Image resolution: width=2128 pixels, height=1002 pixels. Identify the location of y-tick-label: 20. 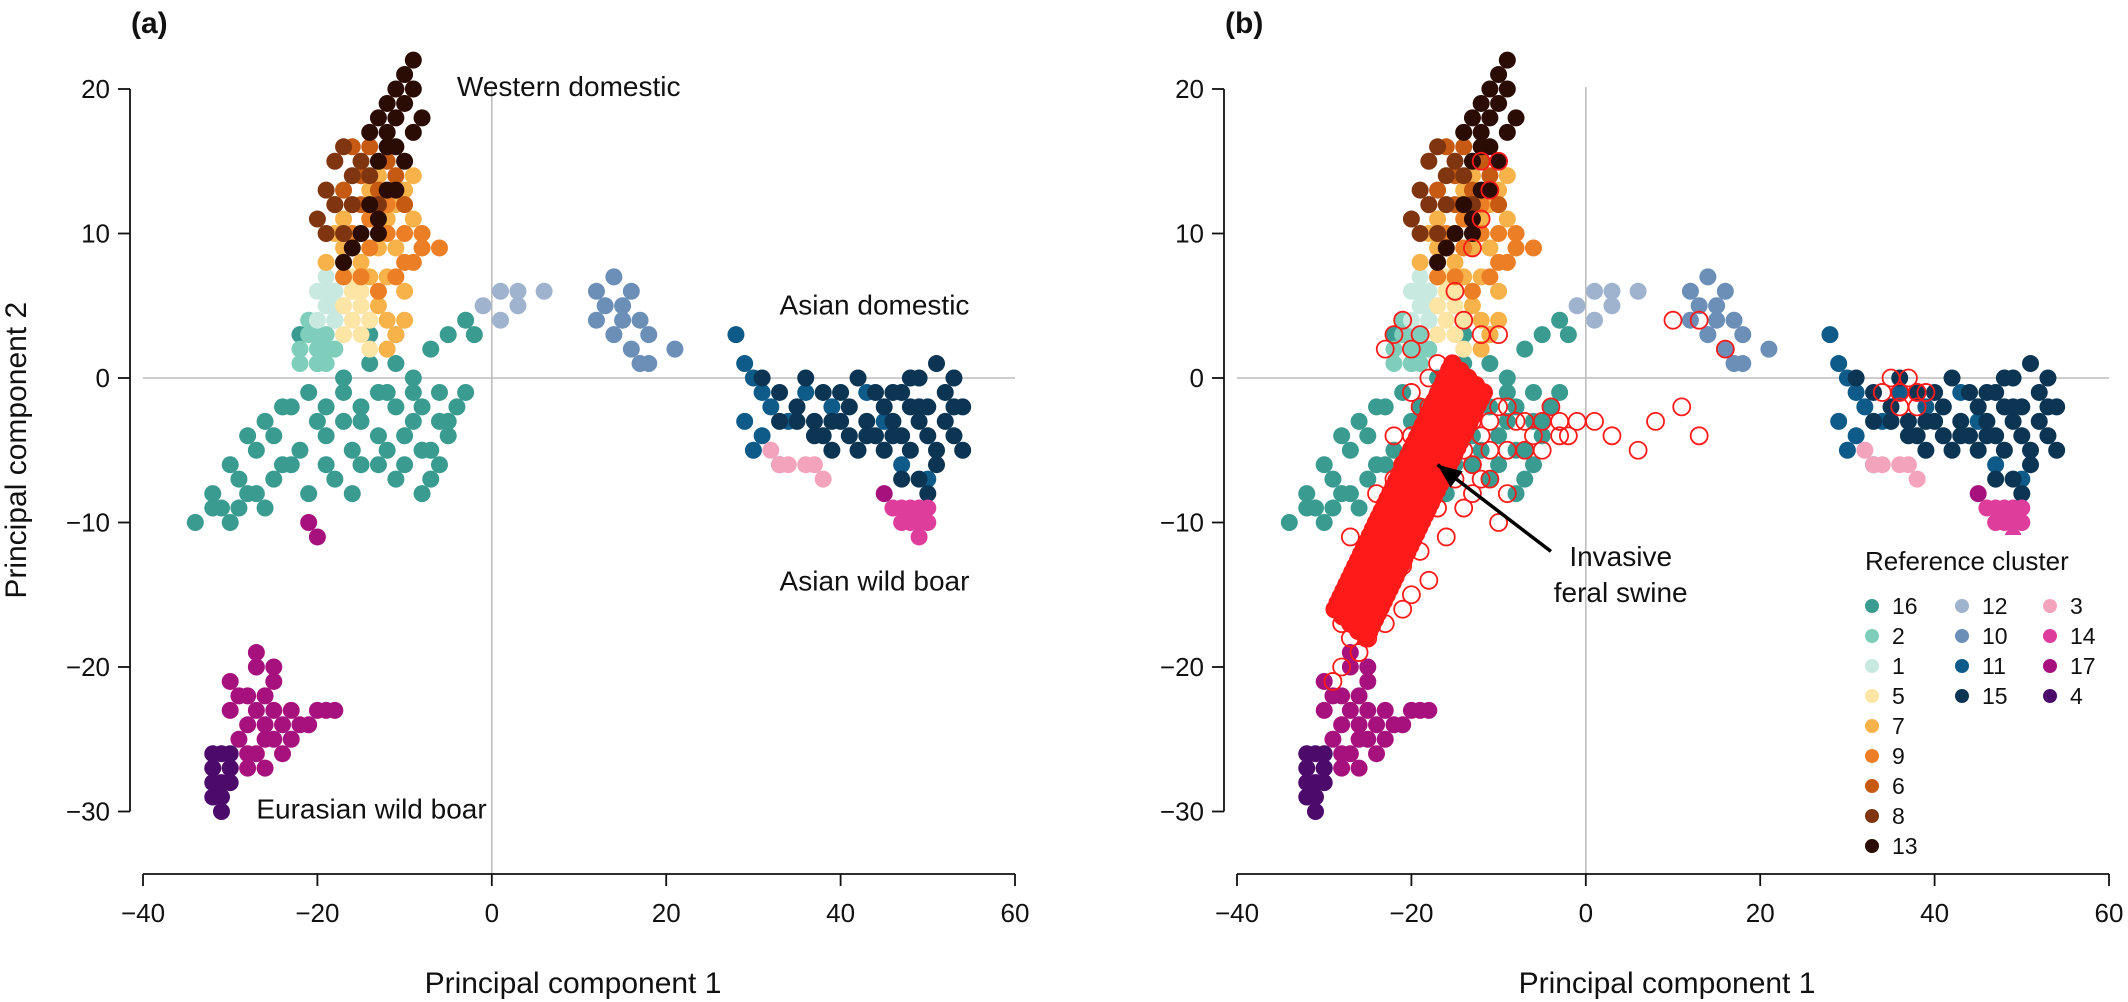
(95, 89).